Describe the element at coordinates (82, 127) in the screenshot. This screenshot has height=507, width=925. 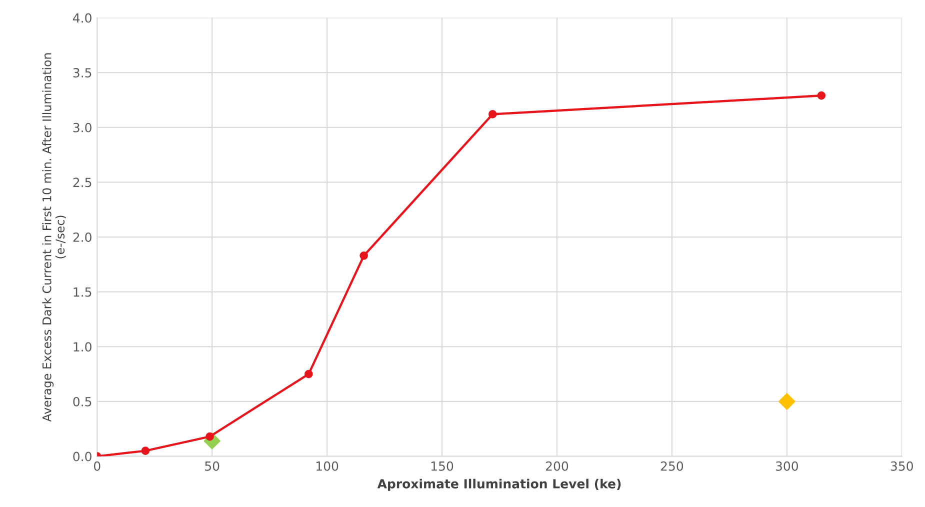
I see `y-tick-label: 3.0` at that location.